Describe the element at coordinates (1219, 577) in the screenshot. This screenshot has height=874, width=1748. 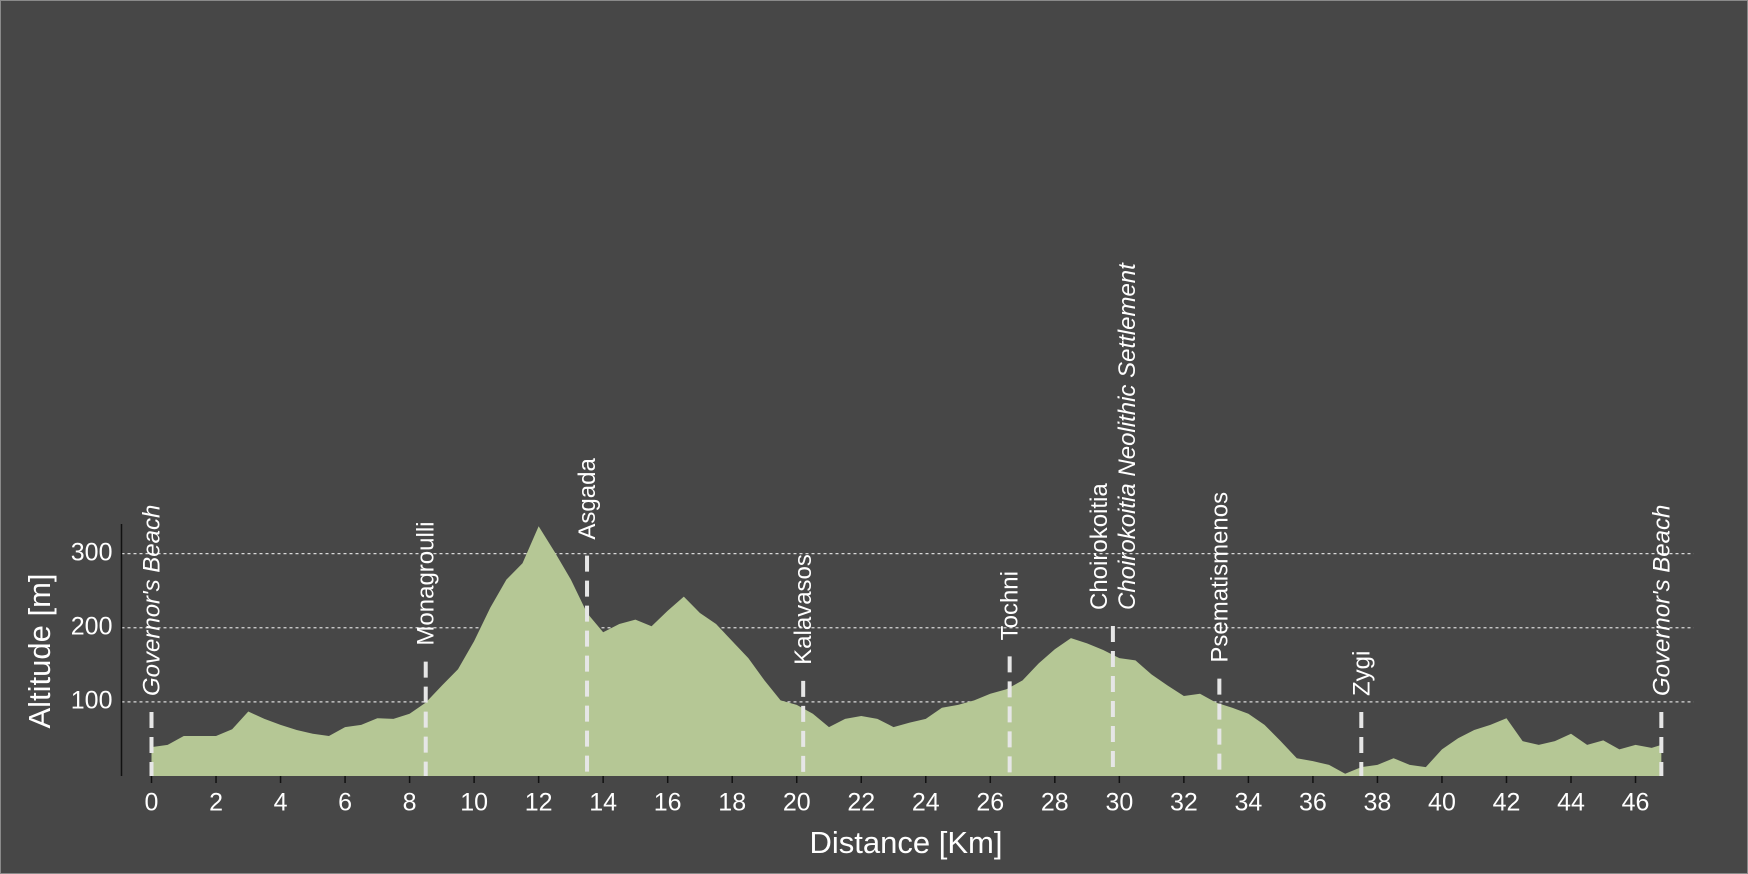
I see `waypoint-label: Psematismenos` at that location.